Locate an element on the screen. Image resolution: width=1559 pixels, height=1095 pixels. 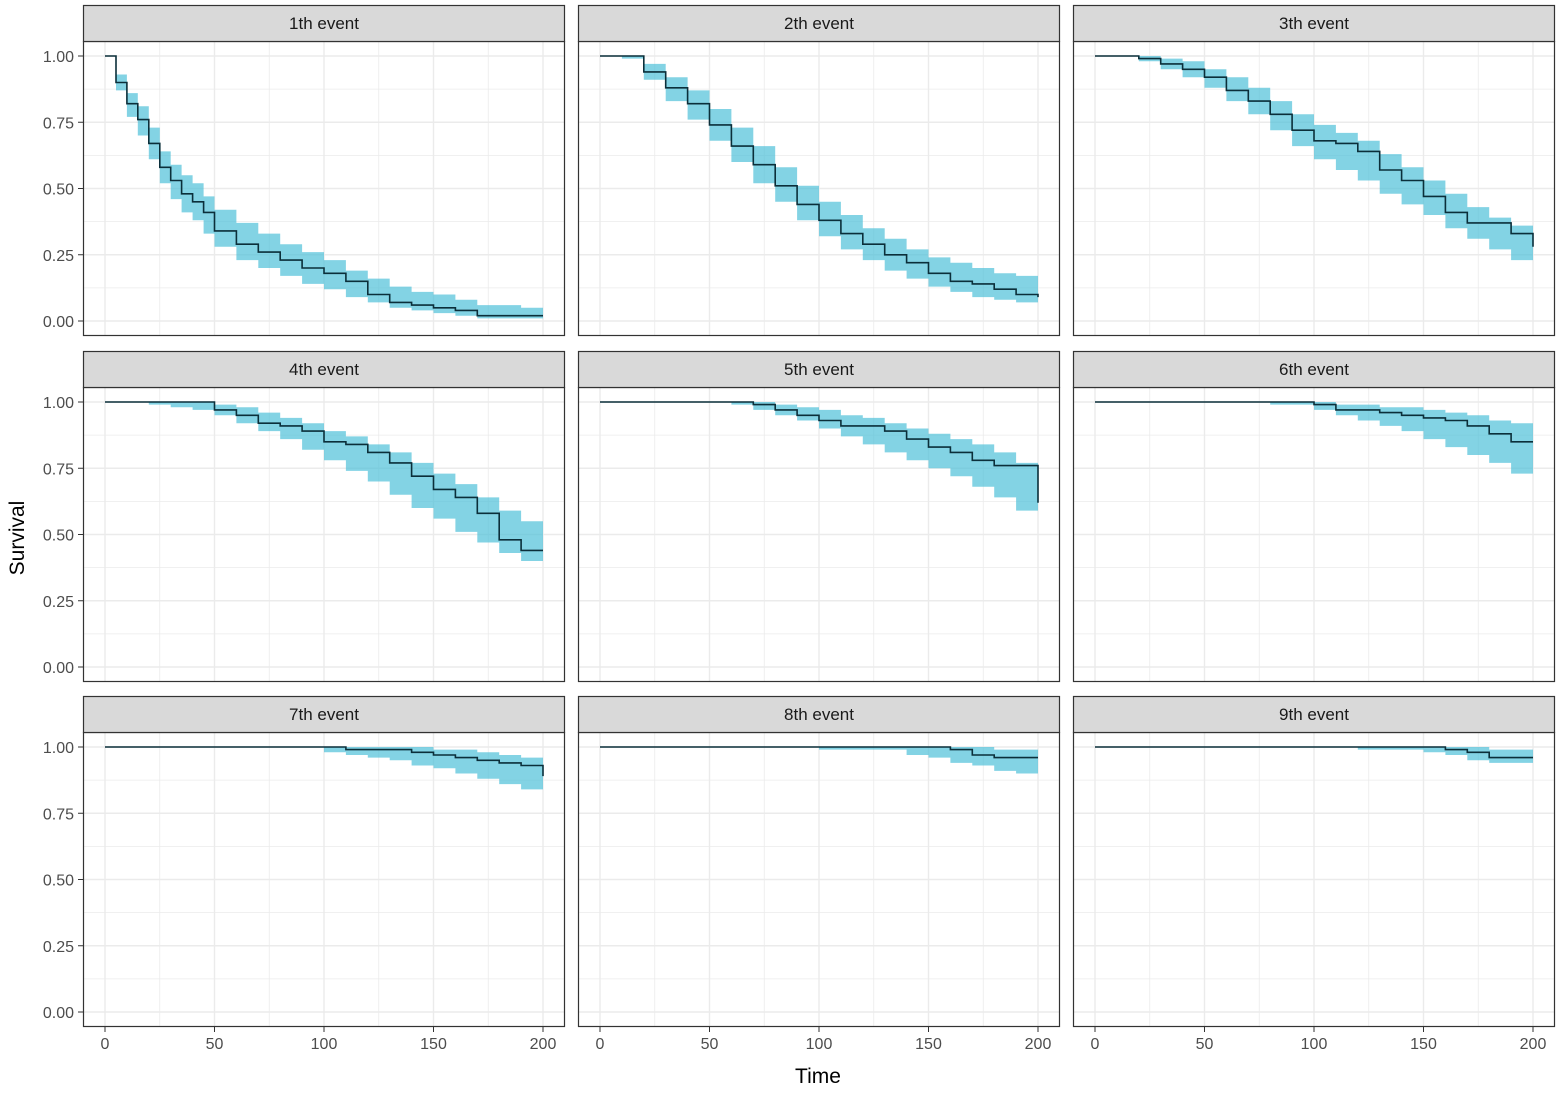
panel-2: 2th event is located at coordinates (819, 170).